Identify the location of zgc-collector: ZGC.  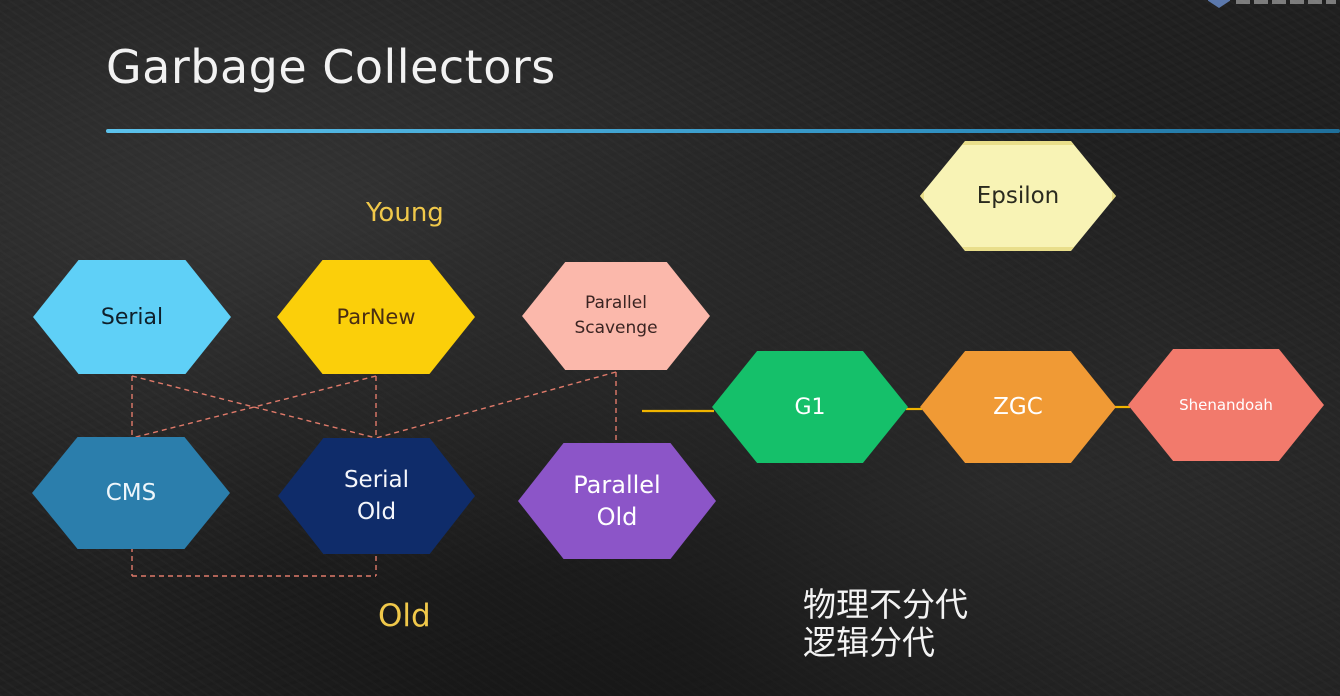
(1018, 407).